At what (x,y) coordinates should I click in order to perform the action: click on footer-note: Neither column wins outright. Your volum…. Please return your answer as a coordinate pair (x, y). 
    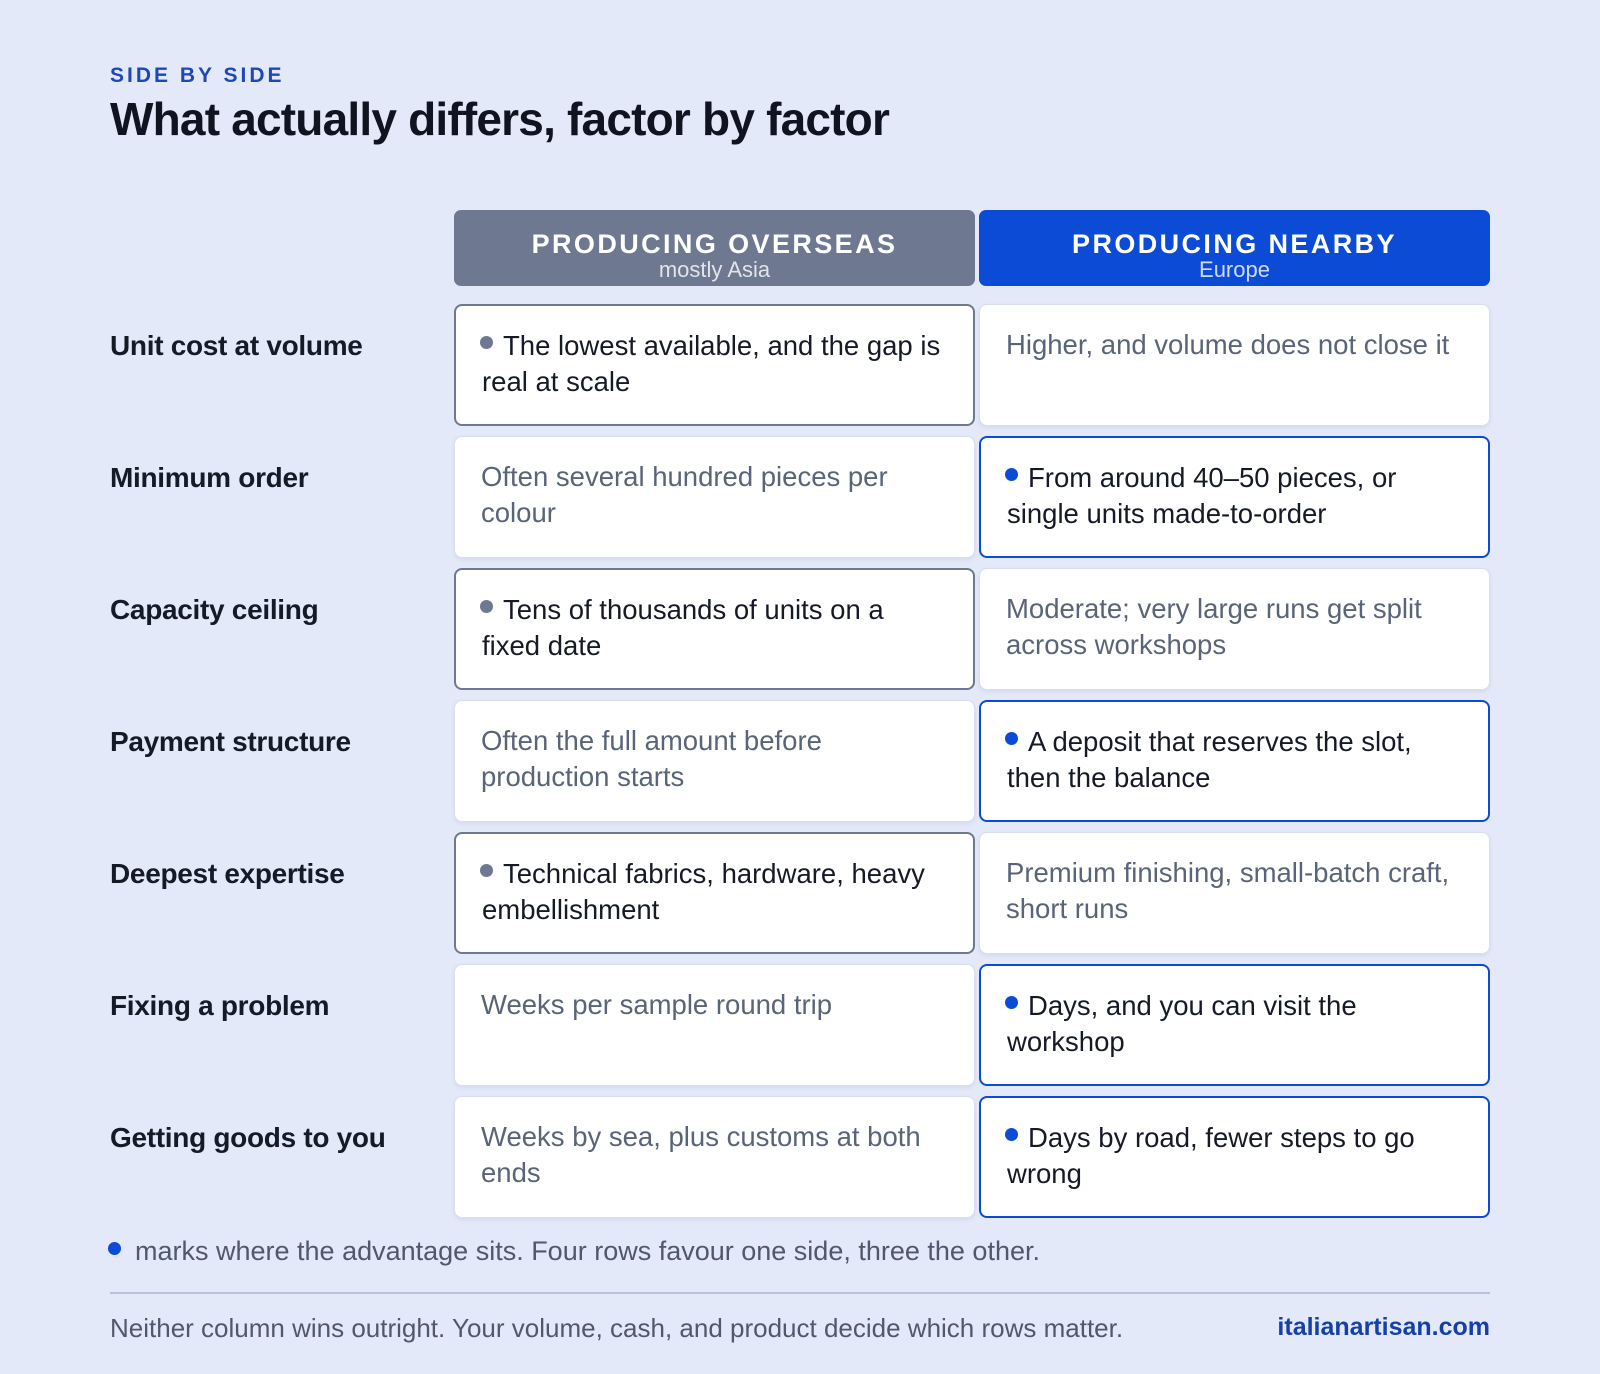
    Looking at the image, I should click on (617, 1328).